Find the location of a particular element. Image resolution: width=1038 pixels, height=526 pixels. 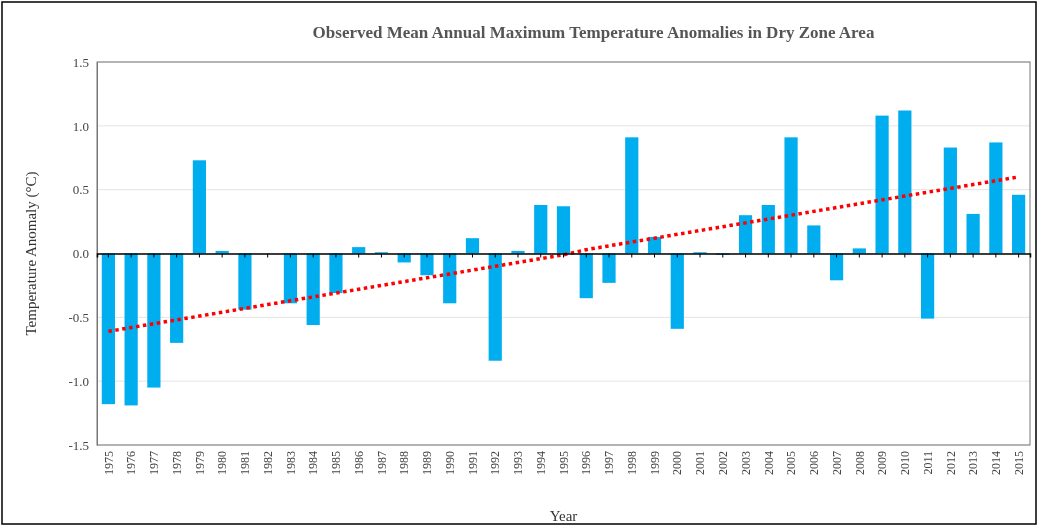

x-tick-label: 1989 is located at coordinates (427, 463).